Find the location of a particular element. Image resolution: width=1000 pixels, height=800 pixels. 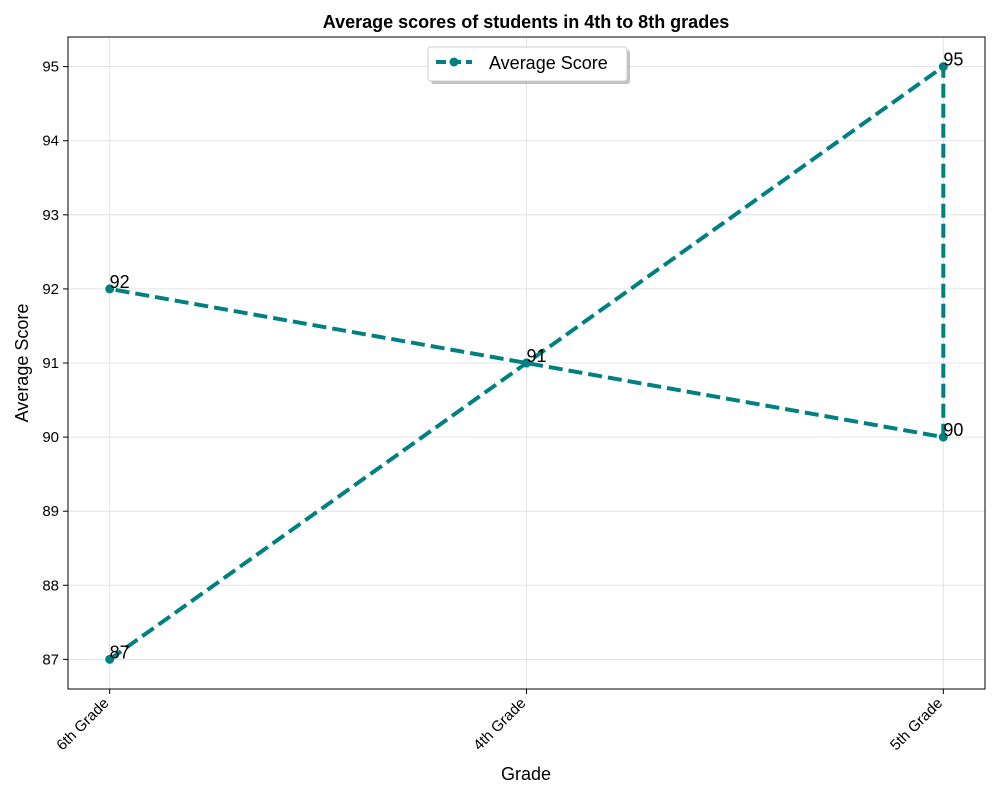

y-axis-ticks: 87 88 89 90 91 92 93 94 95 is located at coordinates (55, 363).